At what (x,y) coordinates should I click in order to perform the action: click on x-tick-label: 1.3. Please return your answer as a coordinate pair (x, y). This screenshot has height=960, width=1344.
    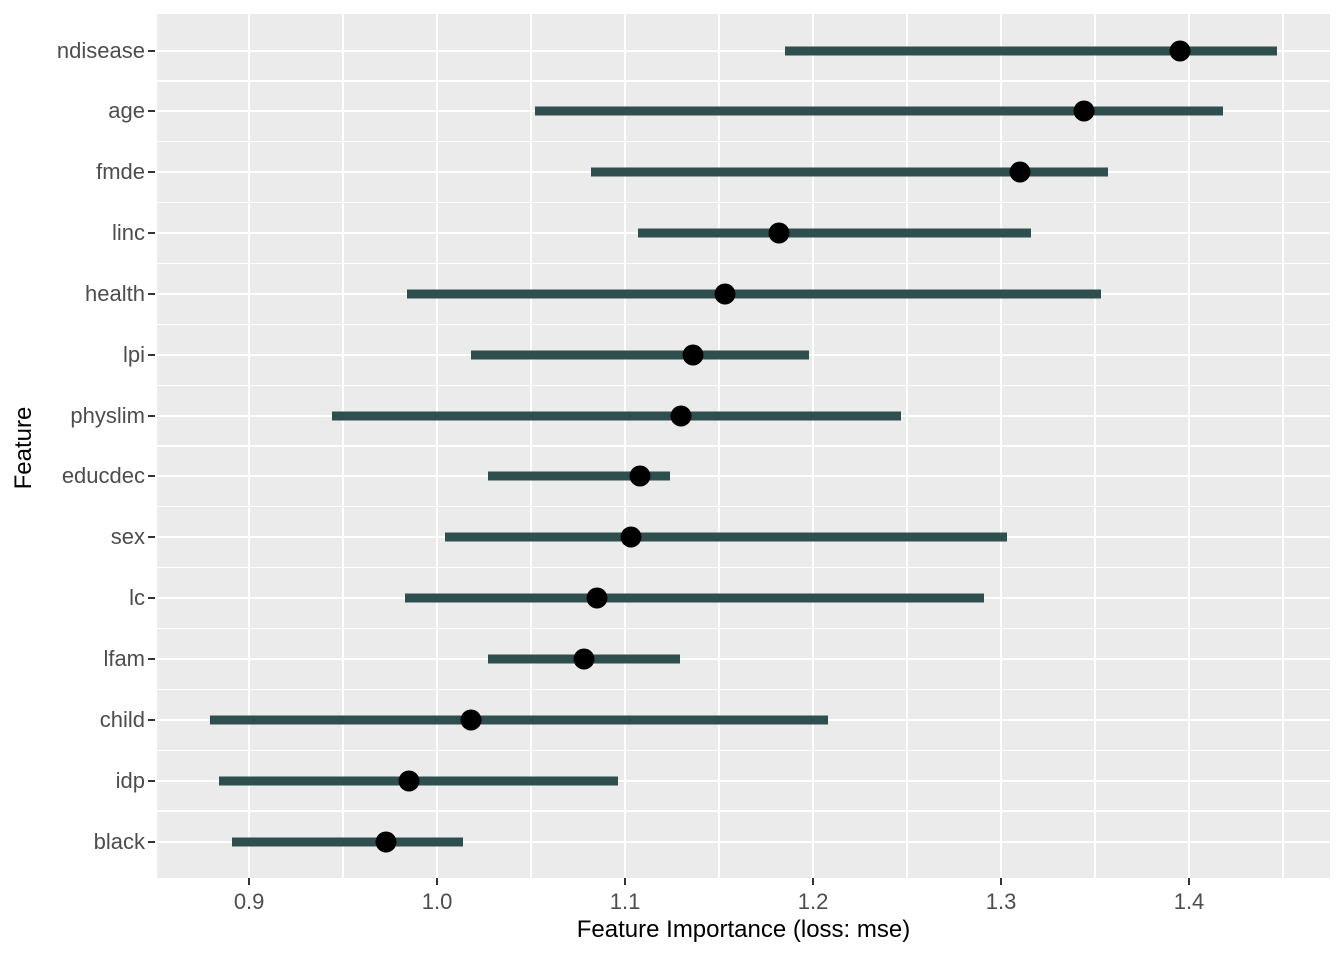
    Looking at the image, I should click on (1001, 901).